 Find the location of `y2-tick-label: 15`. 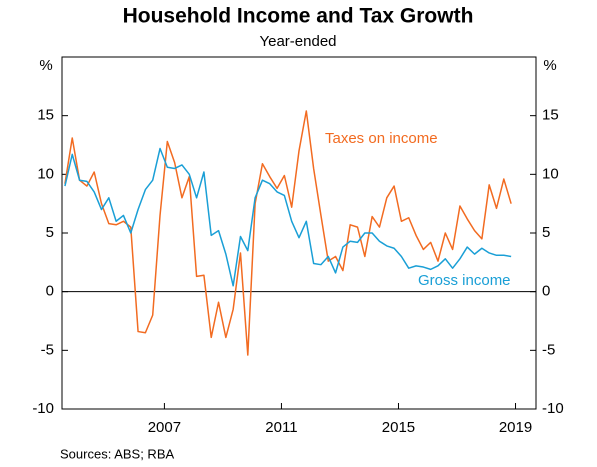

y2-tick-label: 15 is located at coordinates (550, 115).